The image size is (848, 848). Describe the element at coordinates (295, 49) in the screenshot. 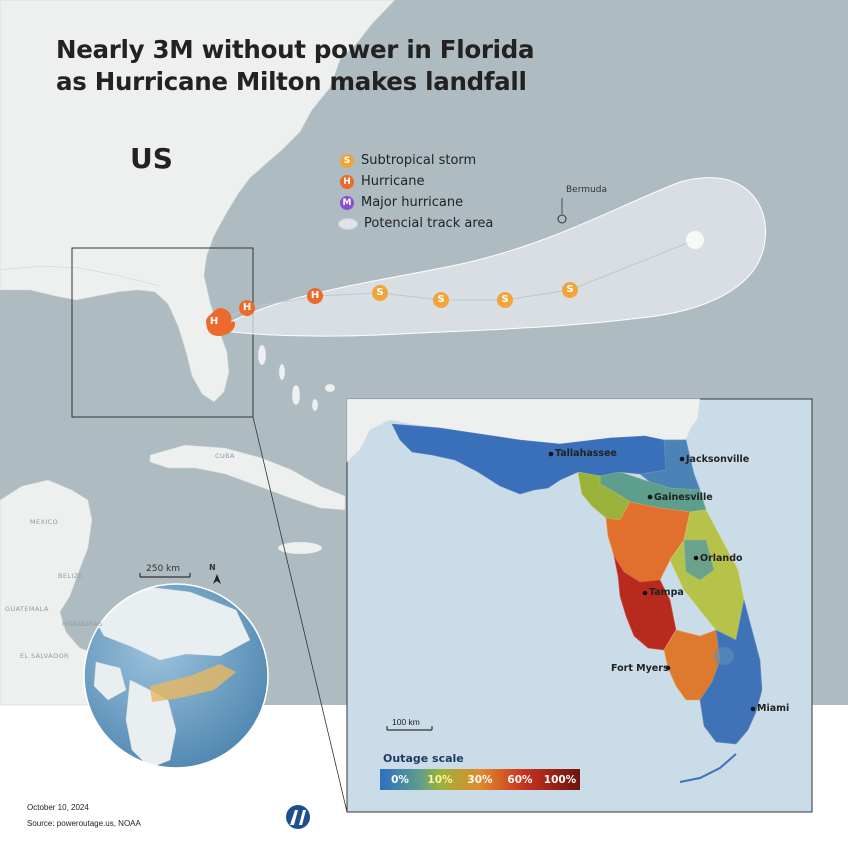

I see `title-line-1: Nearly 3M without power in Florida` at that location.